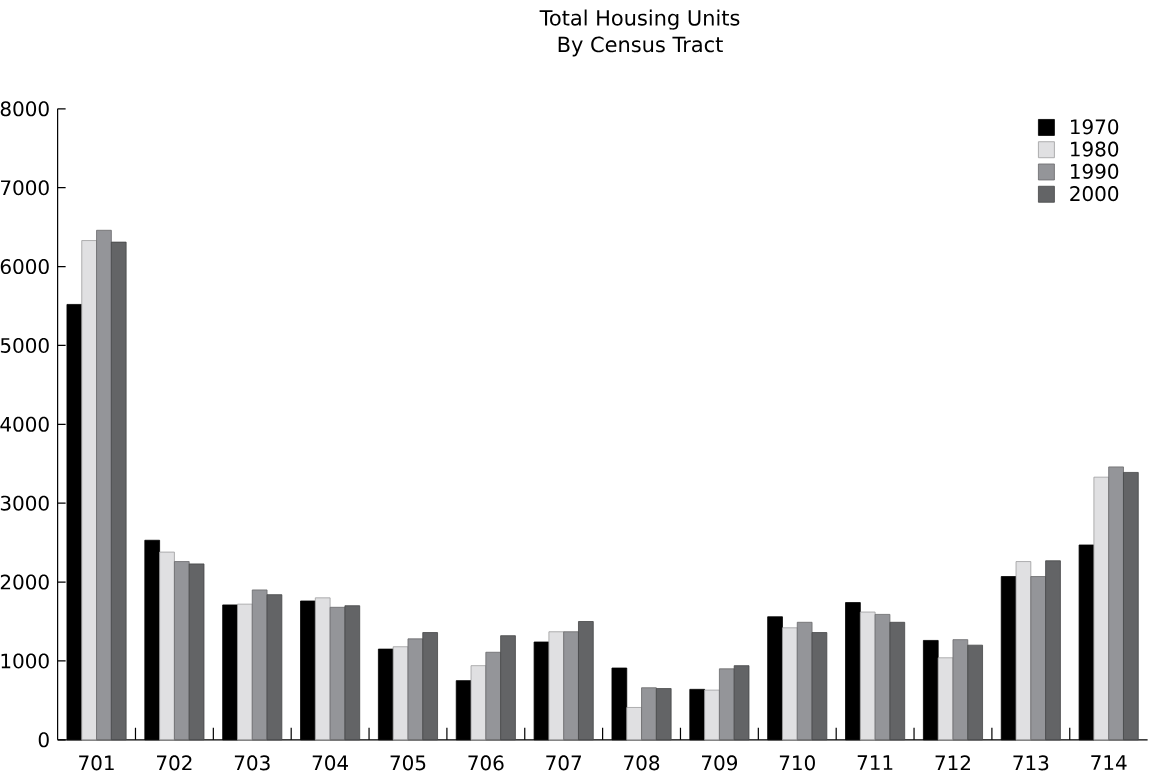  Describe the element at coordinates (25, 661) in the screenshot. I see `y-tick-label: 1000` at that location.